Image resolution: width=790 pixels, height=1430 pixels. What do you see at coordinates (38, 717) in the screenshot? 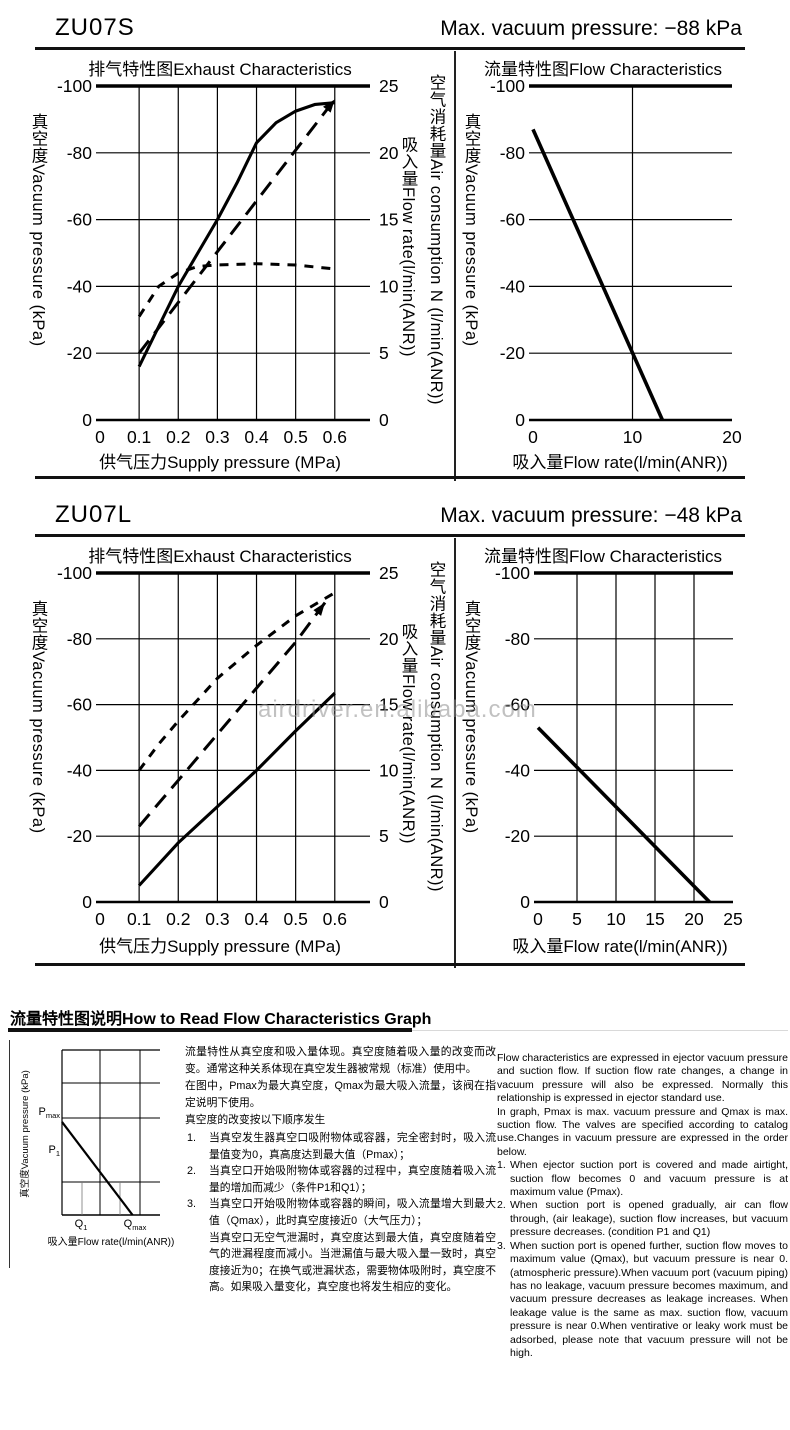
I see `y-axis-label-zu07l-exhaust: 真空度Vacuum pressure (kPa)` at bounding box center [38, 717].